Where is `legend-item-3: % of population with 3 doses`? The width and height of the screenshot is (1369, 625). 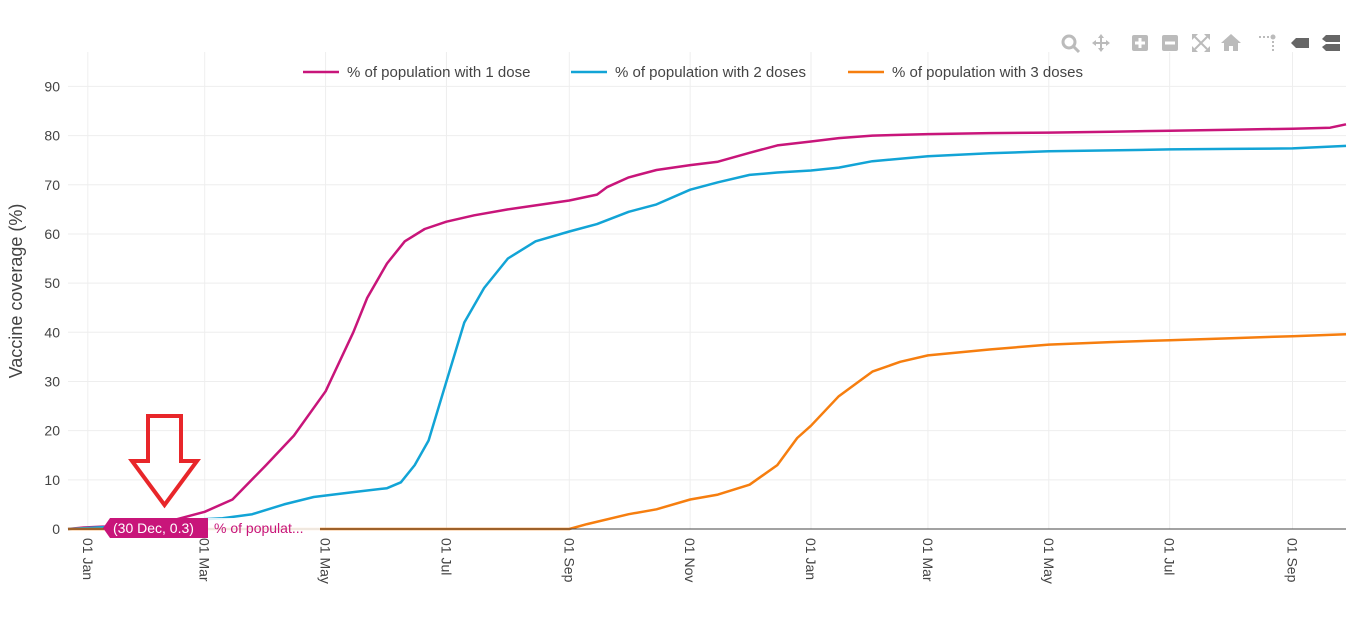
legend-item-3: % of population with 3 doses is located at coordinates (965, 72).